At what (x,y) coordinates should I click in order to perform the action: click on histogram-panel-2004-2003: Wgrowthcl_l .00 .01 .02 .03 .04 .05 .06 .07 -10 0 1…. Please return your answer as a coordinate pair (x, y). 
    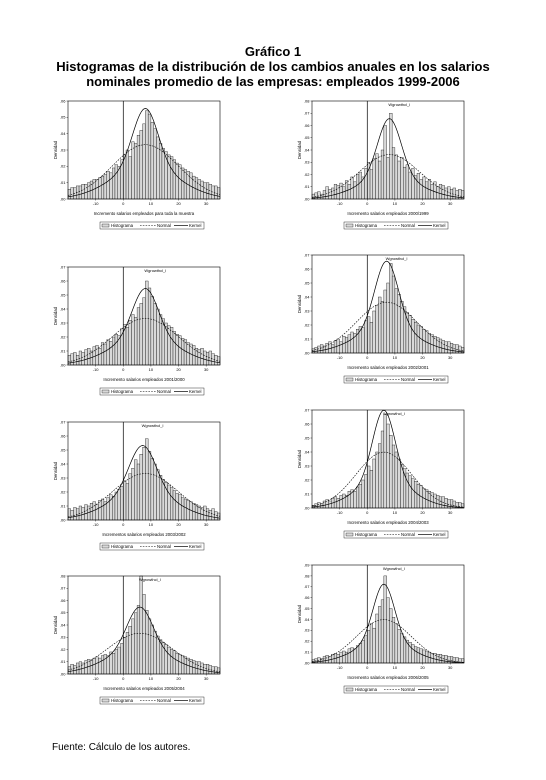
    Looking at the image, I should click on (382, 475).